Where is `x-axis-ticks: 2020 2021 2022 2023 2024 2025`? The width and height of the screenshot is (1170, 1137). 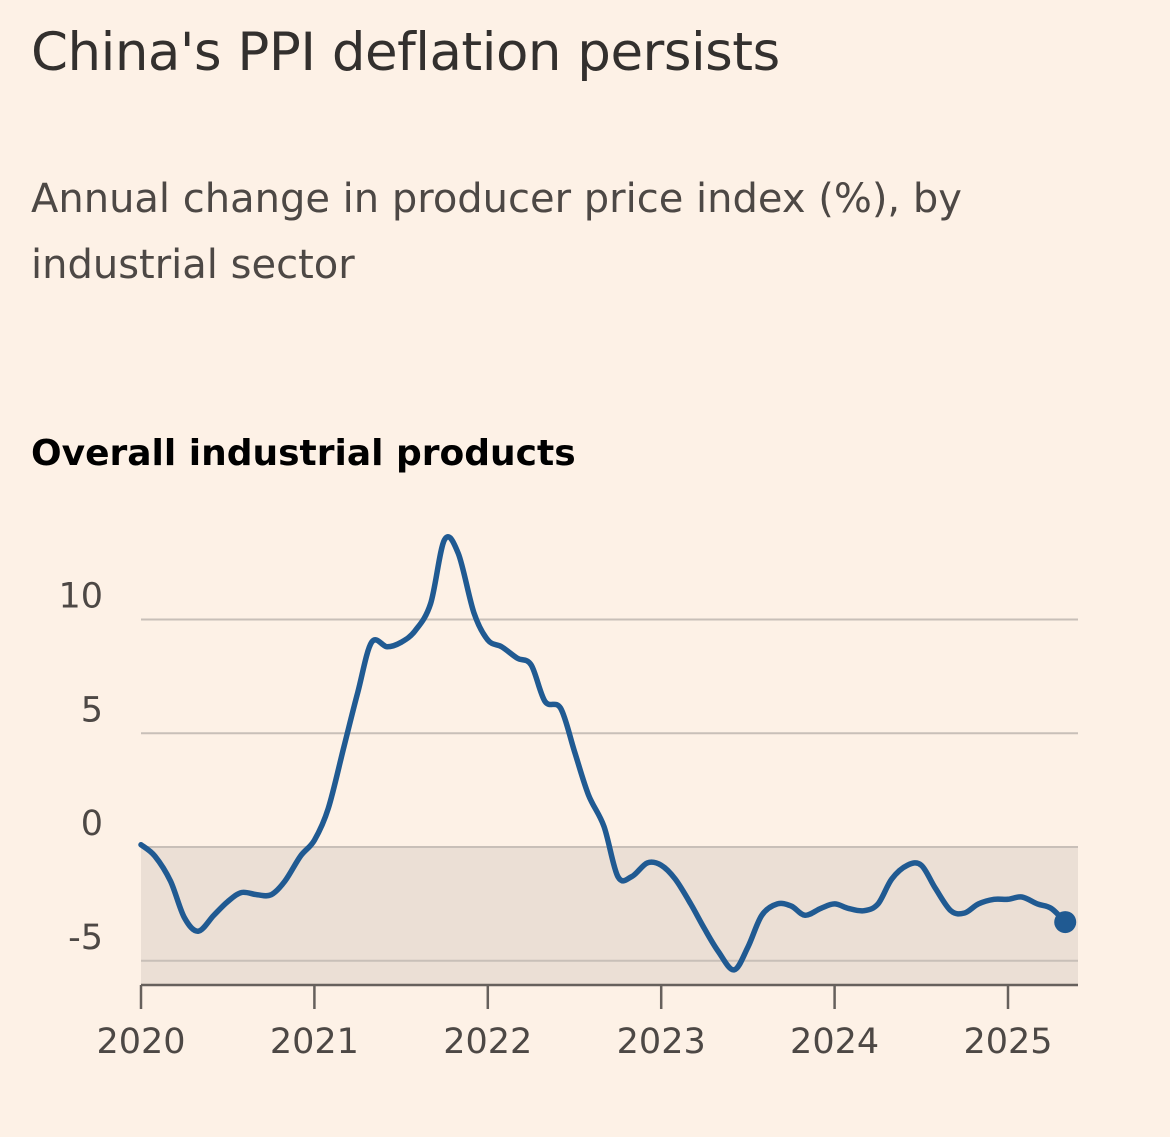 x-axis-ticks: 2020 2021 2022 2023 2024 2025 is located at coordinates (574, 1023).